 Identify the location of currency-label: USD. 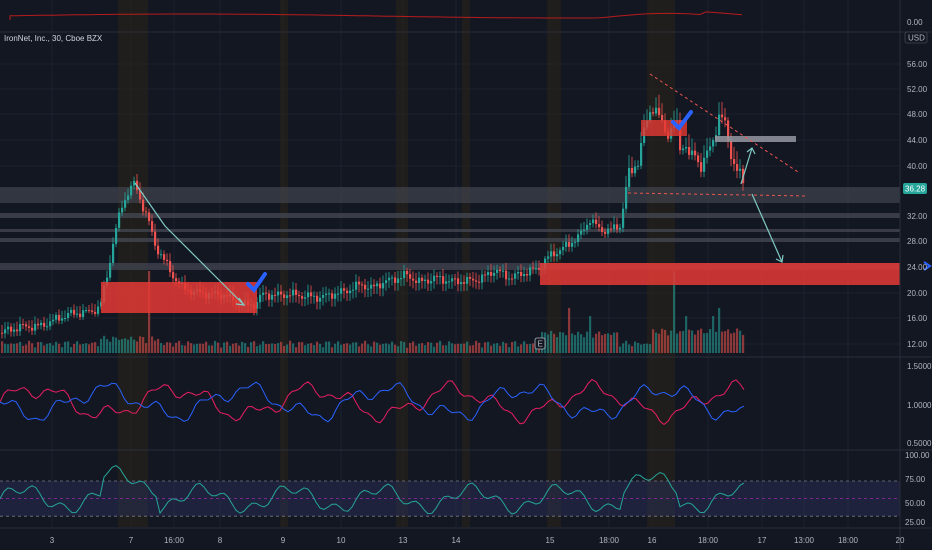
(916, 38).